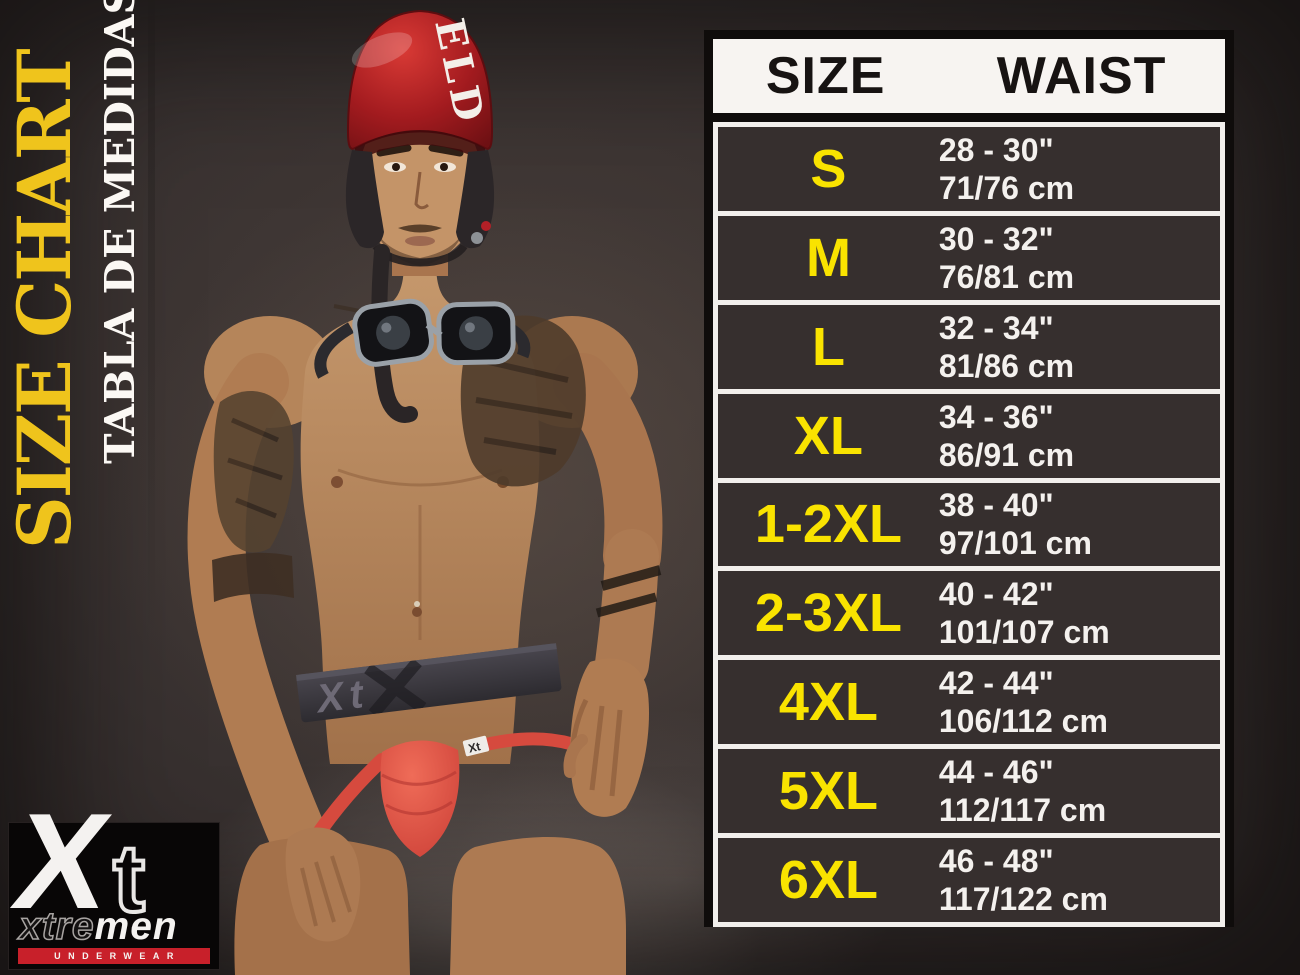 The image size is (1300, 975). What do you see at coordinates (1015, 543) in the screenshot?
I see `waist-cm: 97/101 cm` at bounding box center [1015, 543].